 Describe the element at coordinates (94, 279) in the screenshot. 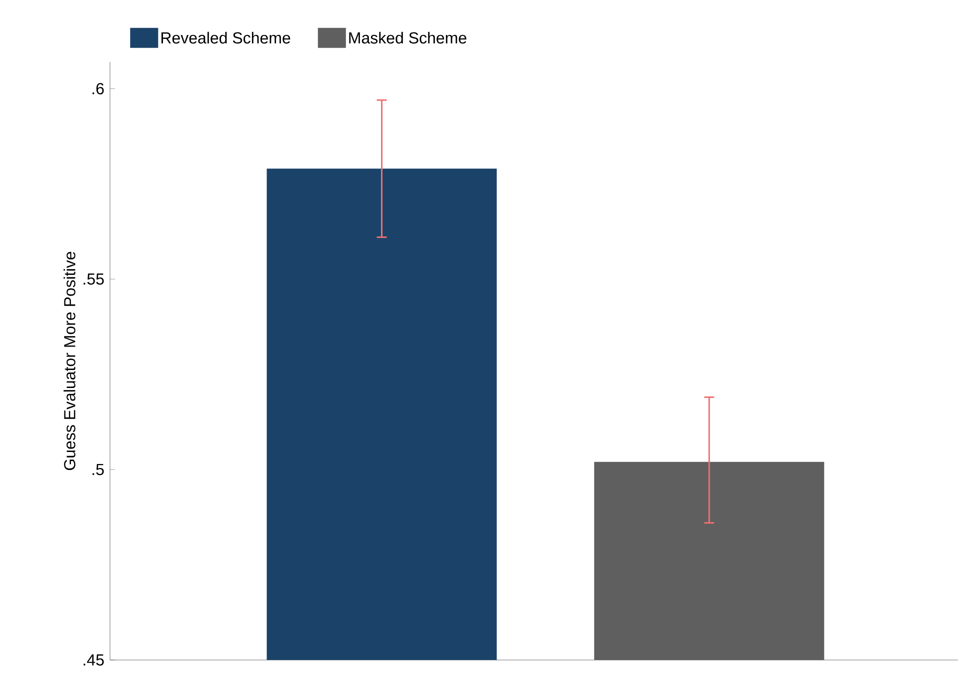

I see `y-tick-label: .55` at that location.